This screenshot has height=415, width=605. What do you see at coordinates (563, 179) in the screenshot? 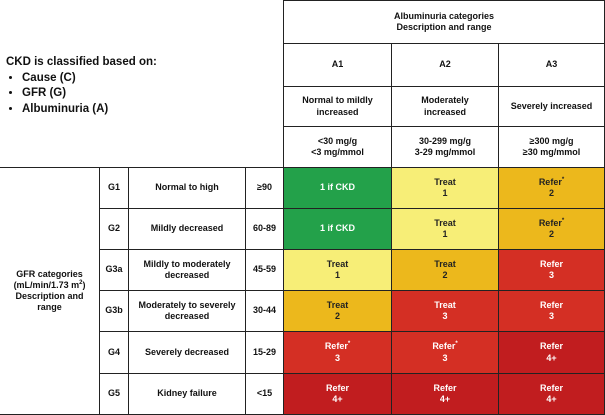
I see `risk-cell-g1-a3-star: *` at bounding box center [563, 179].